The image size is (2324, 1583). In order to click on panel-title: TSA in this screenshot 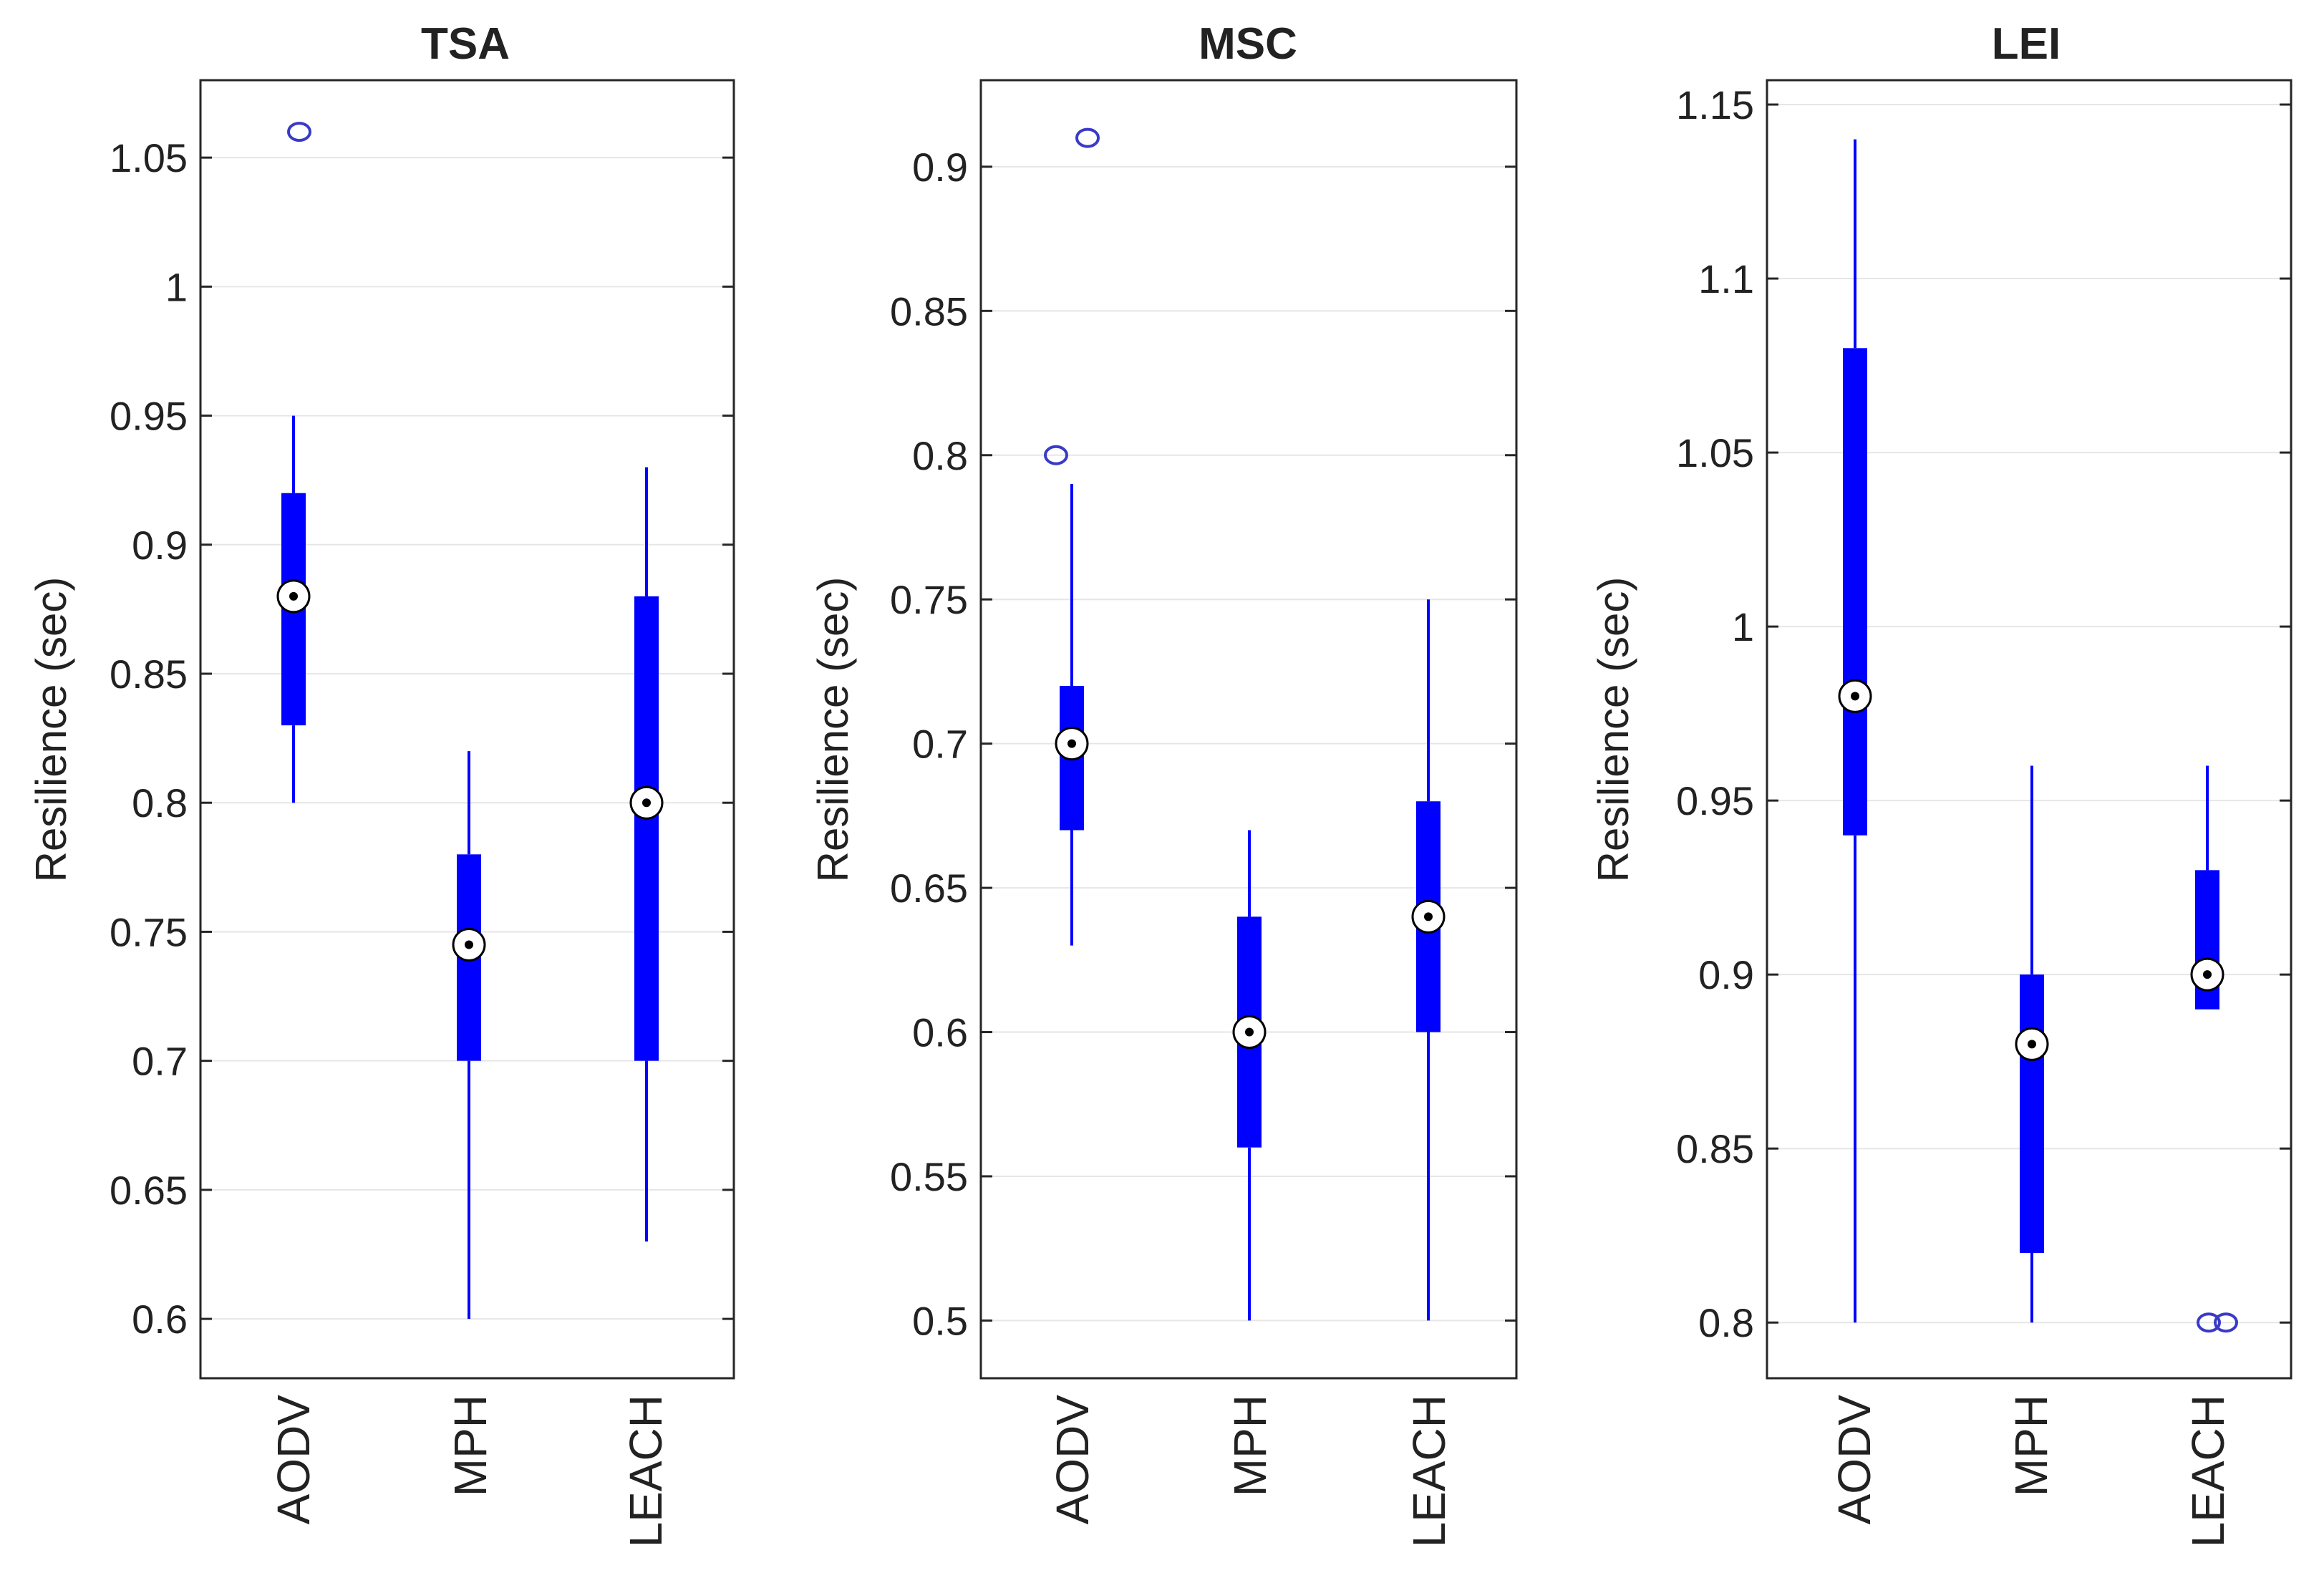, I will do `click(465, 44)`.